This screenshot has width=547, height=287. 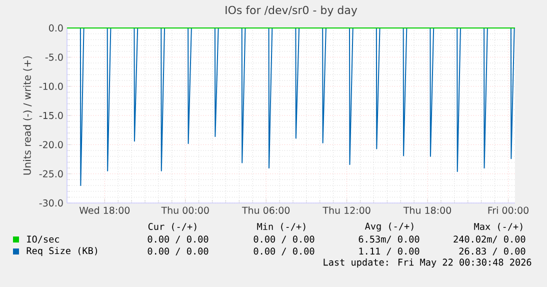 I want to click on y-tick-label: -20.0, so click(x=51, y=144).